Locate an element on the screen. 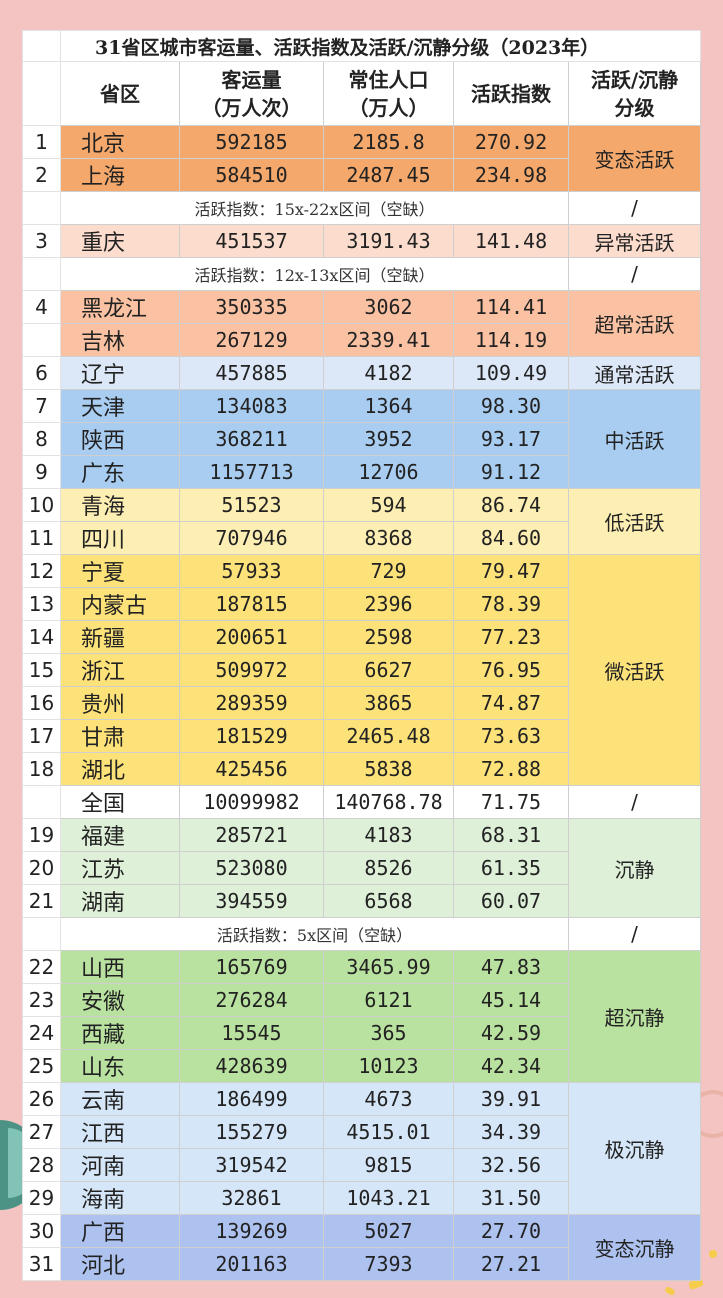  activity-index: 27.70 is located at coordinates (511, 1231).